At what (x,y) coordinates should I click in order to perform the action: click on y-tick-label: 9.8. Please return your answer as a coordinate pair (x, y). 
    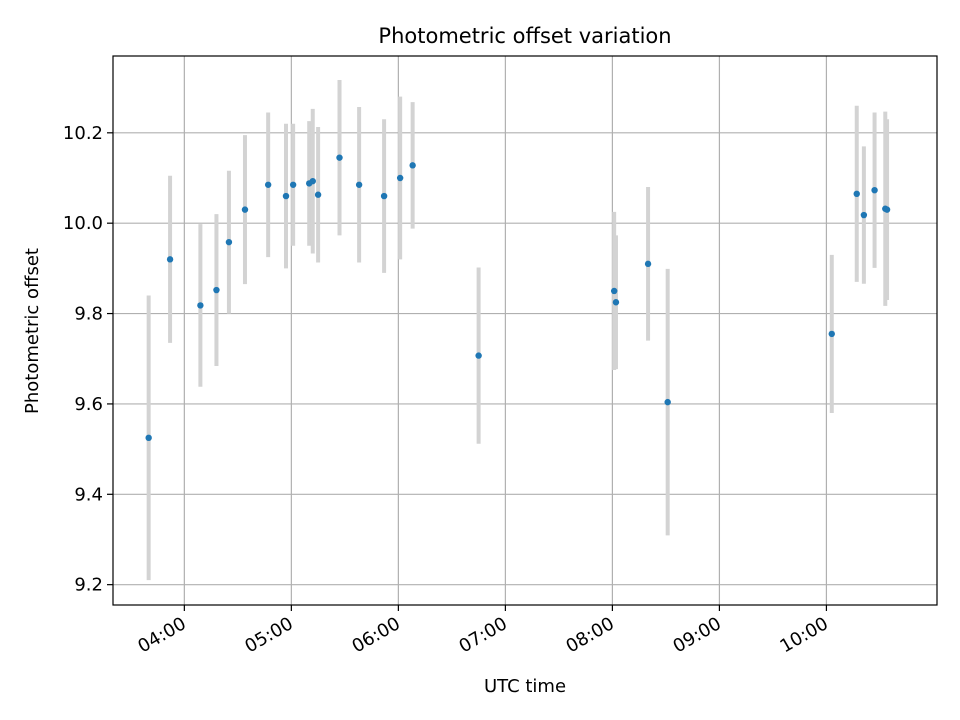
    Looking at the image, I should click on (88, 314).